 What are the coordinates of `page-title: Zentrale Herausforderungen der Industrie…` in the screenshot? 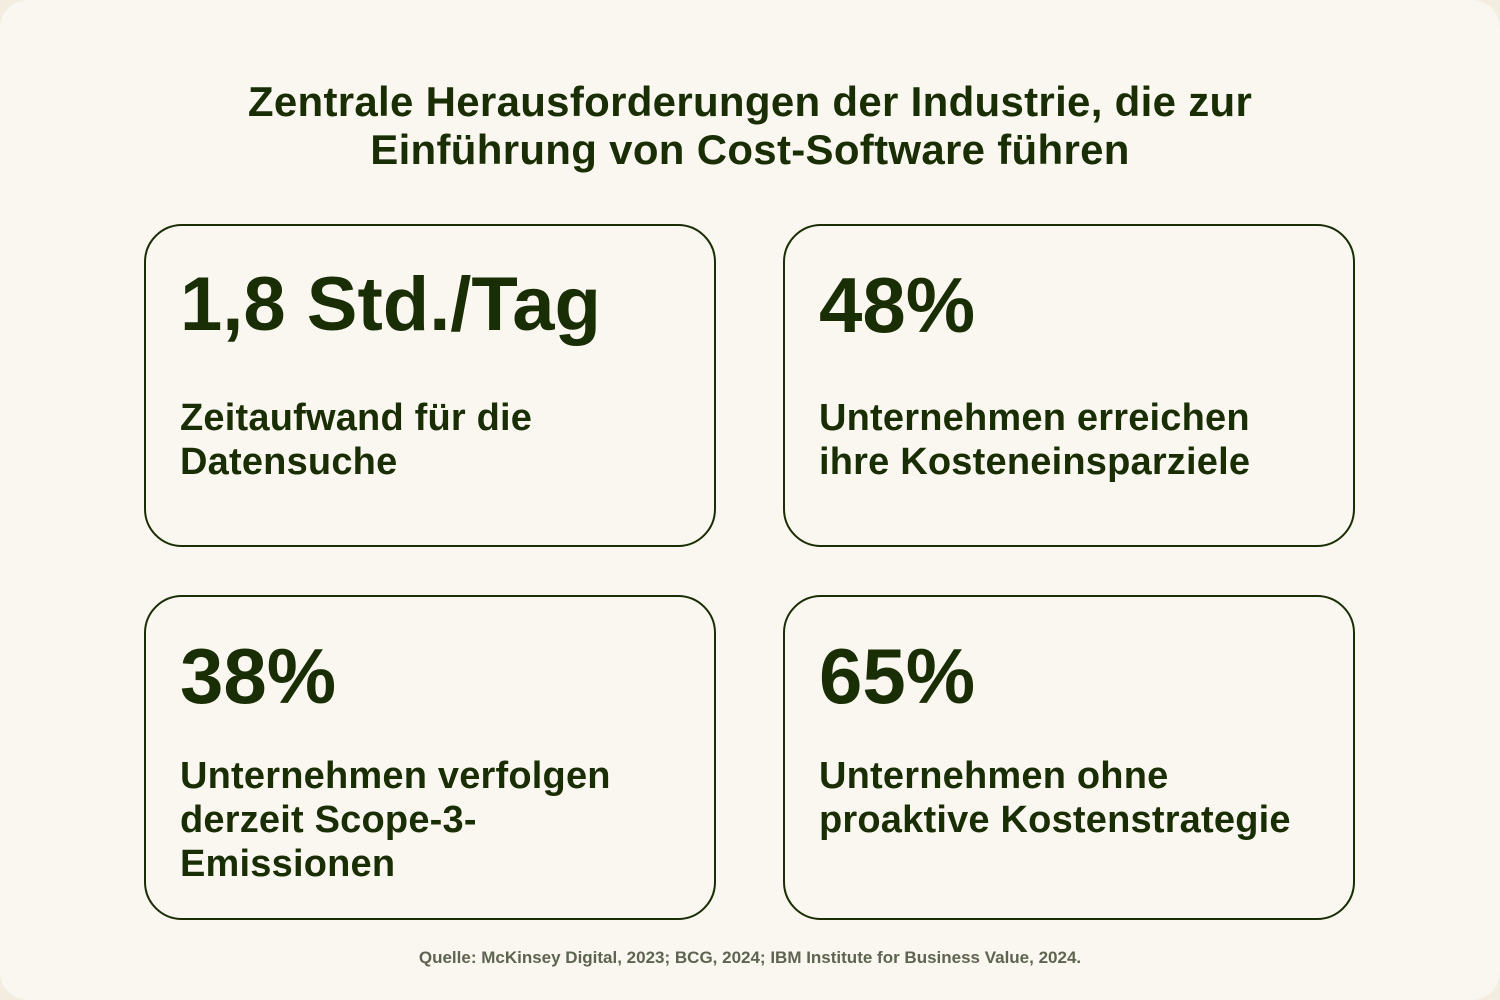 It's located at (750, 126).